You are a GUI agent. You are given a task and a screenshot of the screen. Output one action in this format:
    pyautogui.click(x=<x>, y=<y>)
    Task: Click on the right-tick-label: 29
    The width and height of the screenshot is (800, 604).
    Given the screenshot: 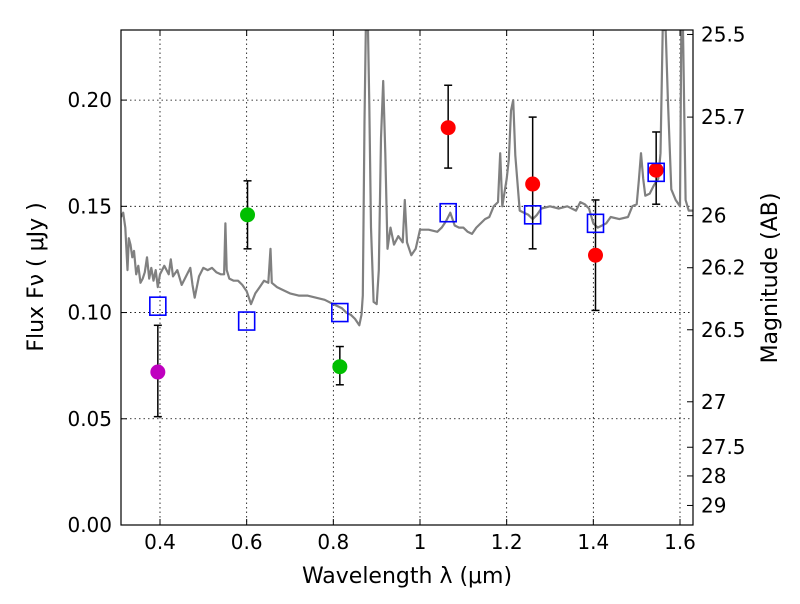 What is the action you would take?
    pyautogui.click(x=713, y=505)
    